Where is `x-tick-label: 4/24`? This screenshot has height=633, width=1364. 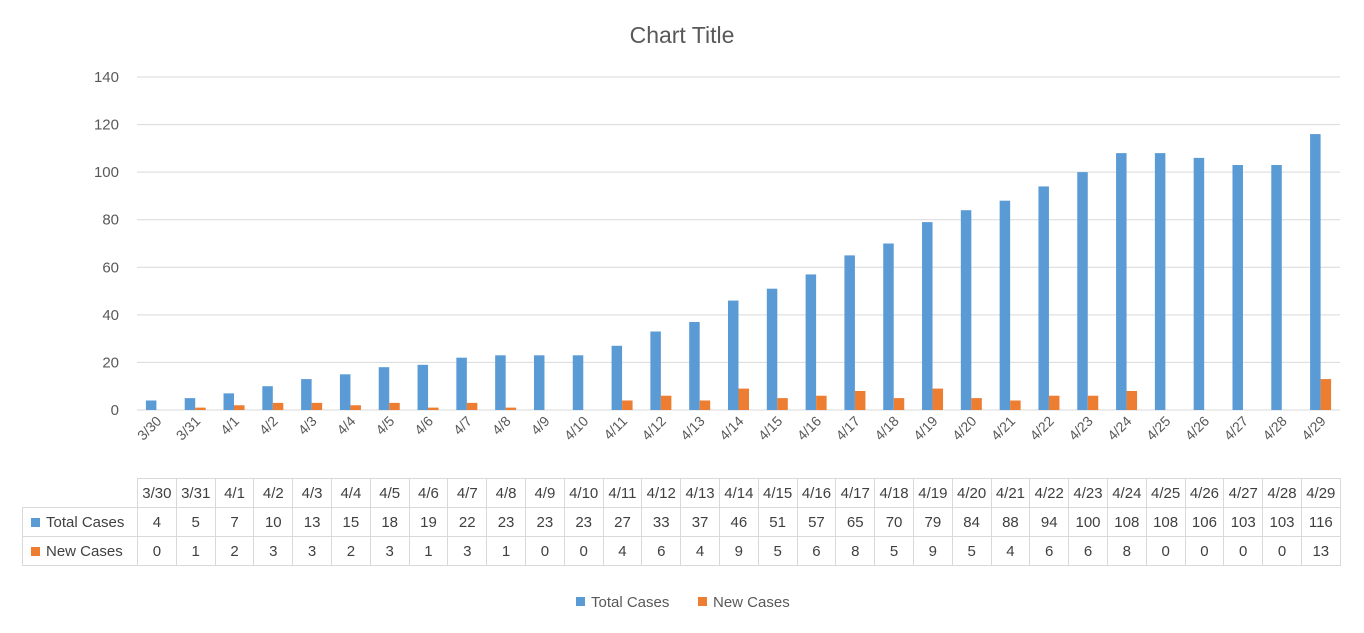
x-tick-label: 4/24 is located at coordinates (1119, 428).